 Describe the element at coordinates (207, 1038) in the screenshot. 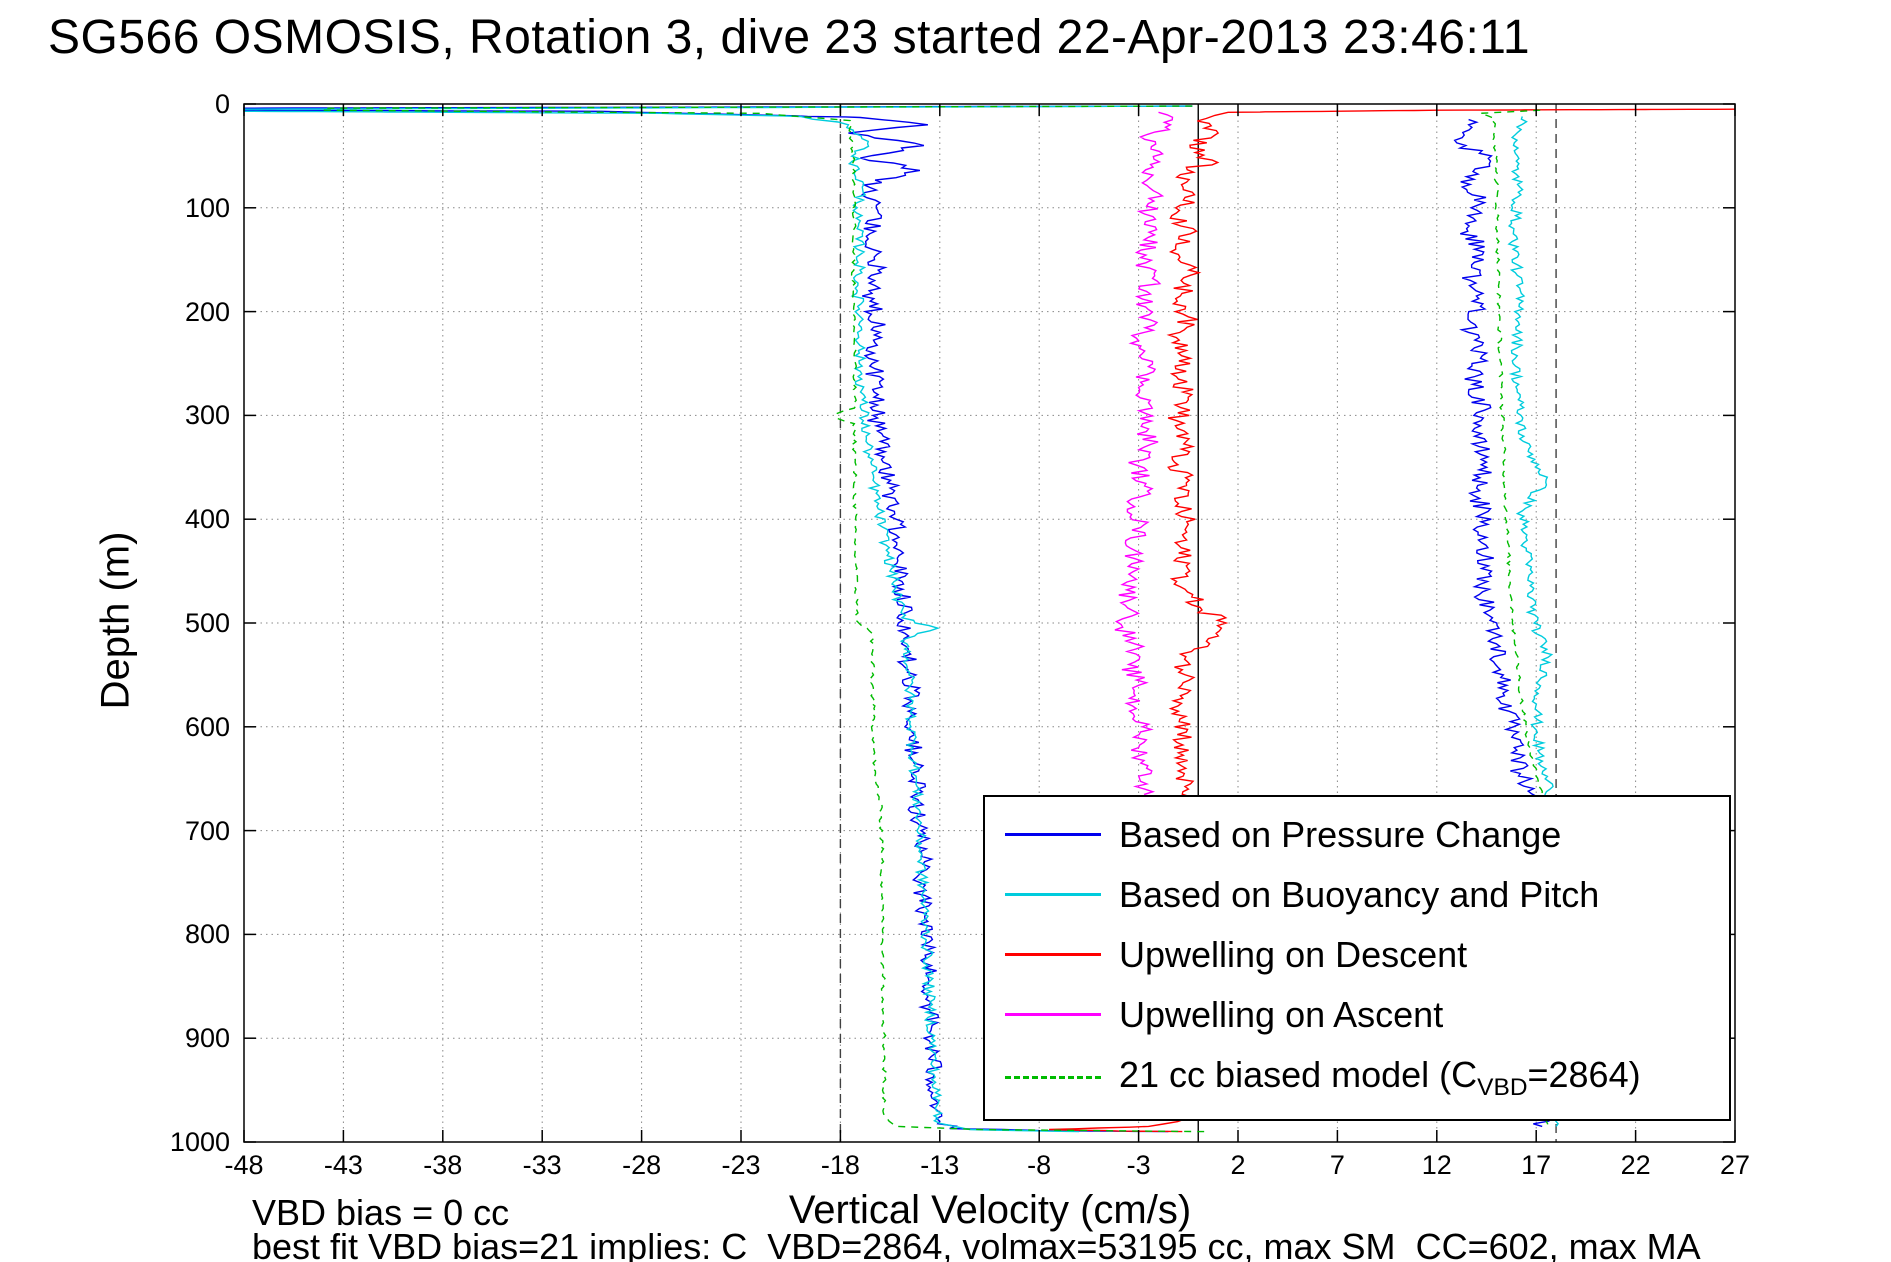

I see `y-tick-label: 900` at that location.